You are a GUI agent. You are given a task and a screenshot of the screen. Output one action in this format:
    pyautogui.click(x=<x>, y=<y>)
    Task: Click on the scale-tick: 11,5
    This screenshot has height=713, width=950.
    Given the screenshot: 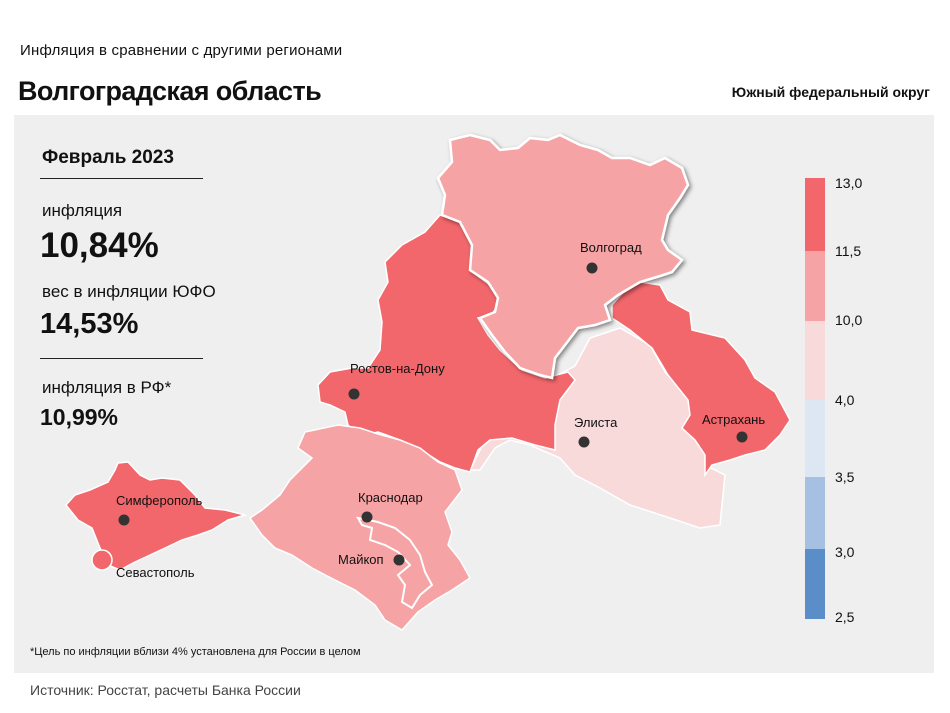 What is the action you would take?
    pyautogui.click(x=848, y=251)
    